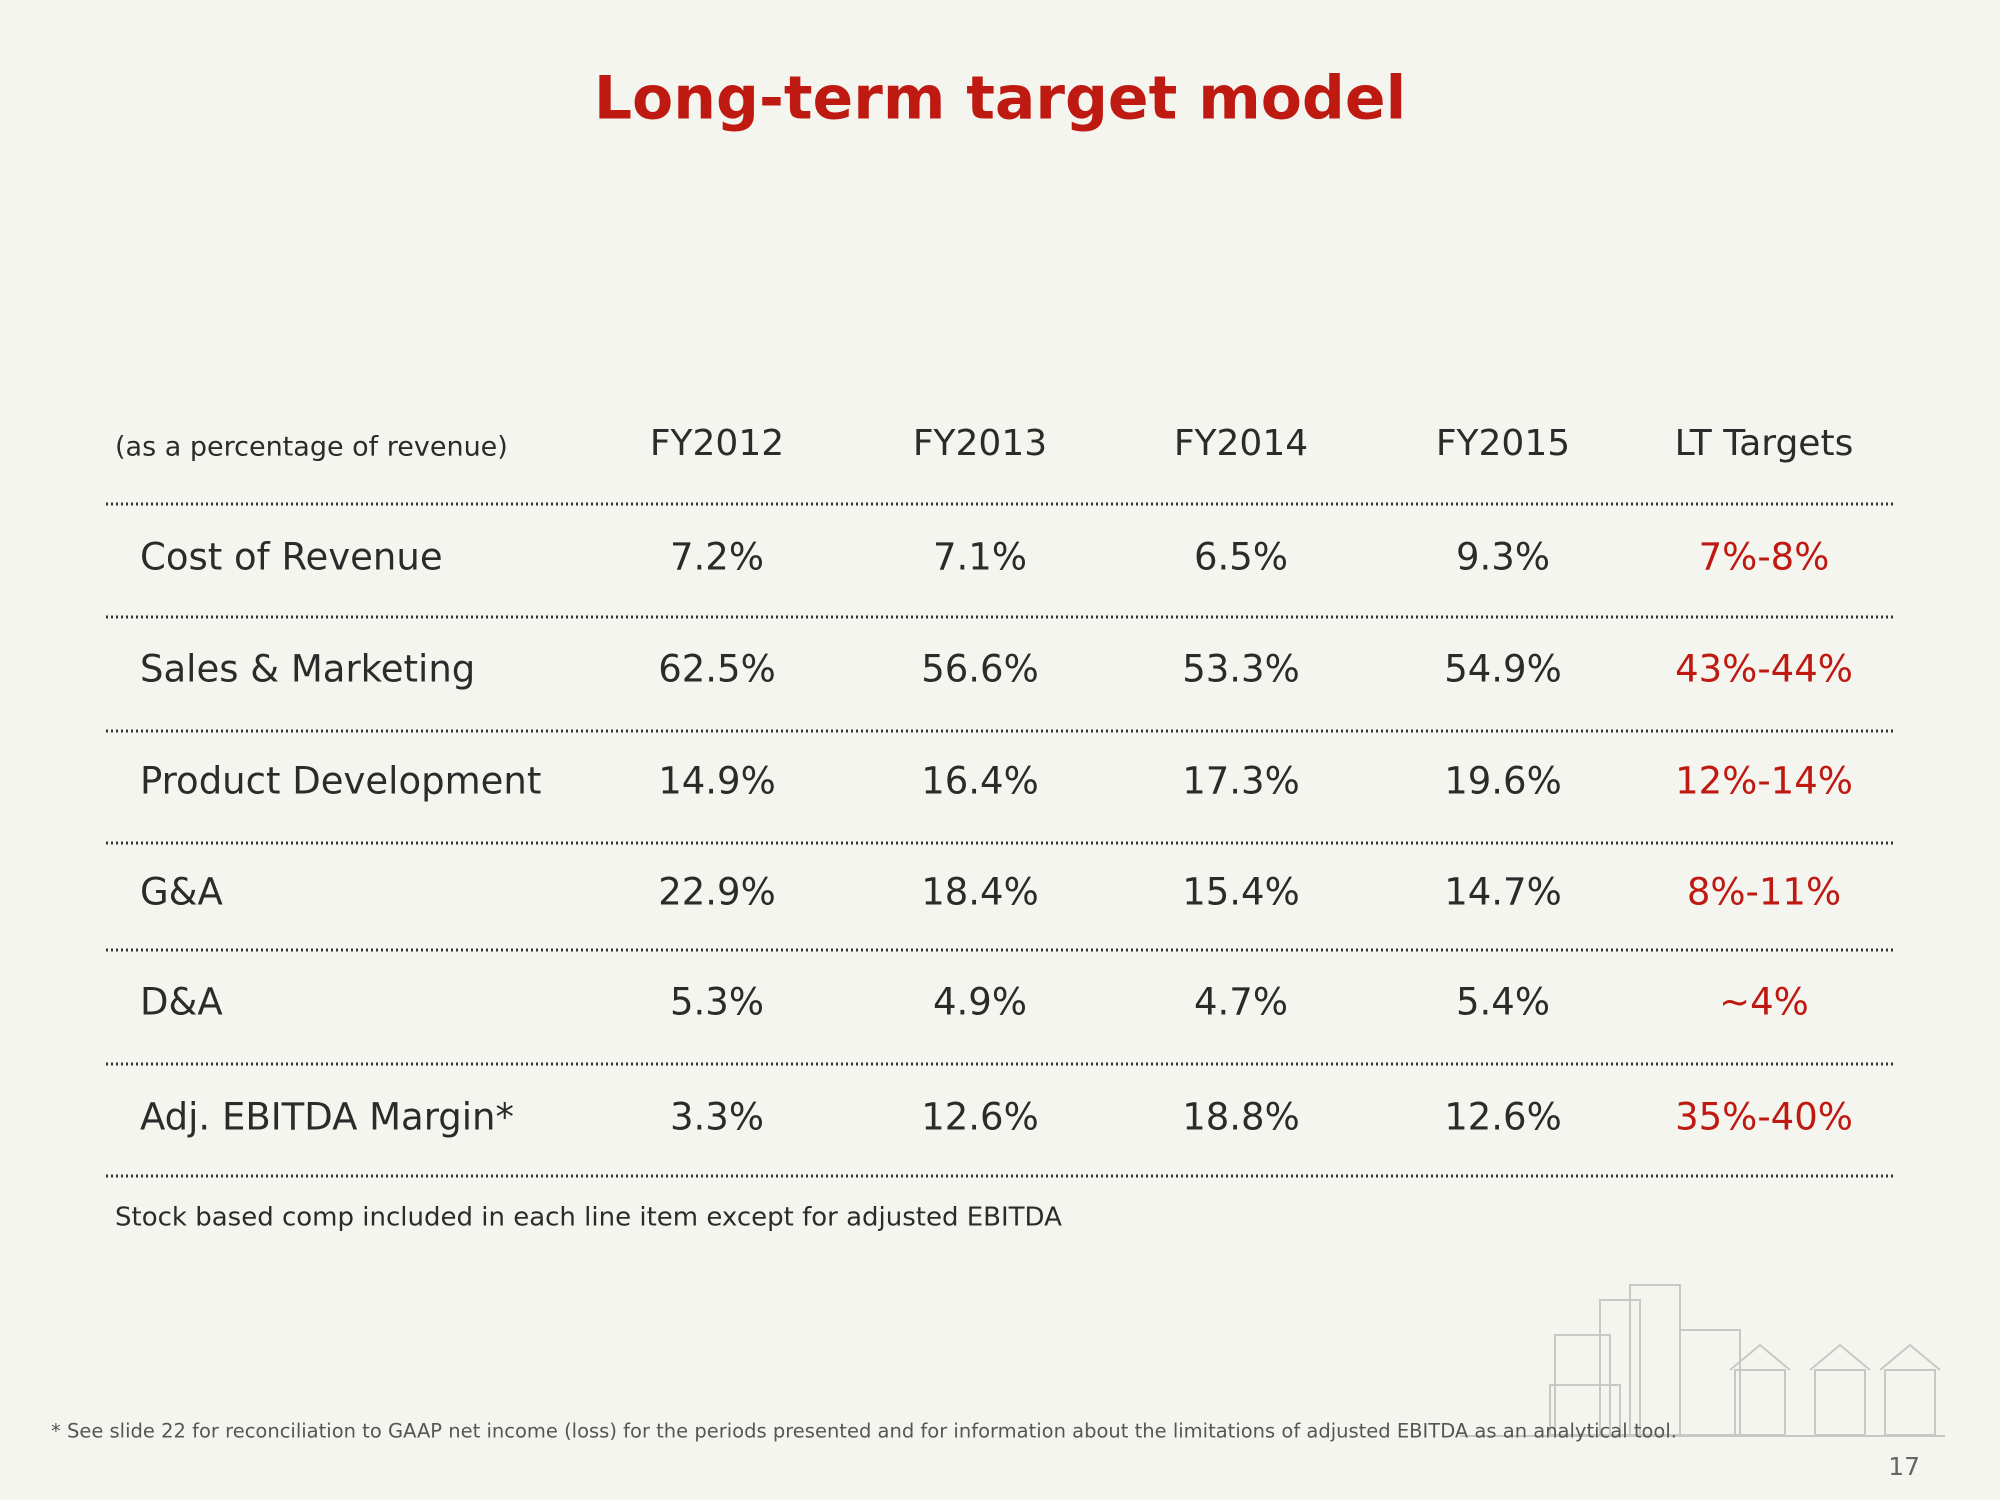  Describe the element at coordinates (307, 669) in the screenshot. I see `row-label: Sales & Marketing` at that location.